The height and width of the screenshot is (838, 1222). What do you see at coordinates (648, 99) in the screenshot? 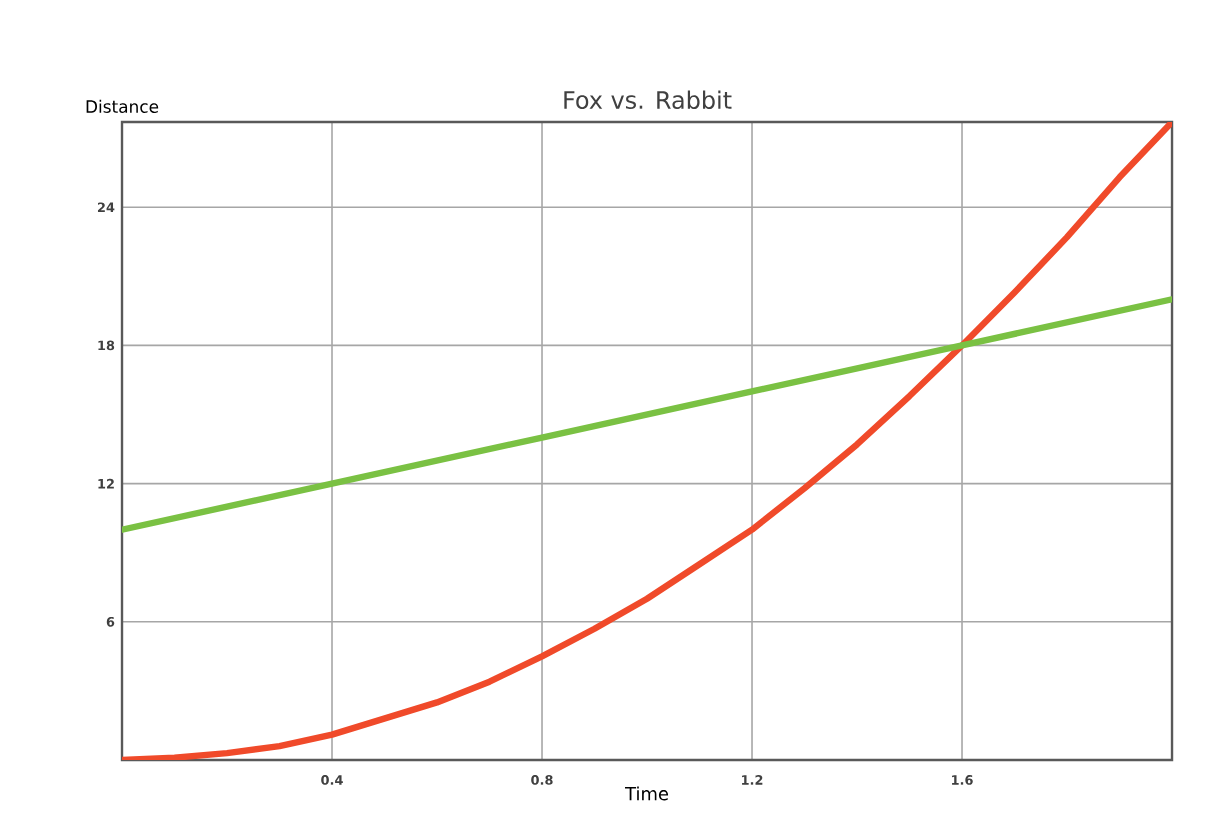
I see `chart-title: Fox vs. Rabbit` at bounding box center [648, 99].